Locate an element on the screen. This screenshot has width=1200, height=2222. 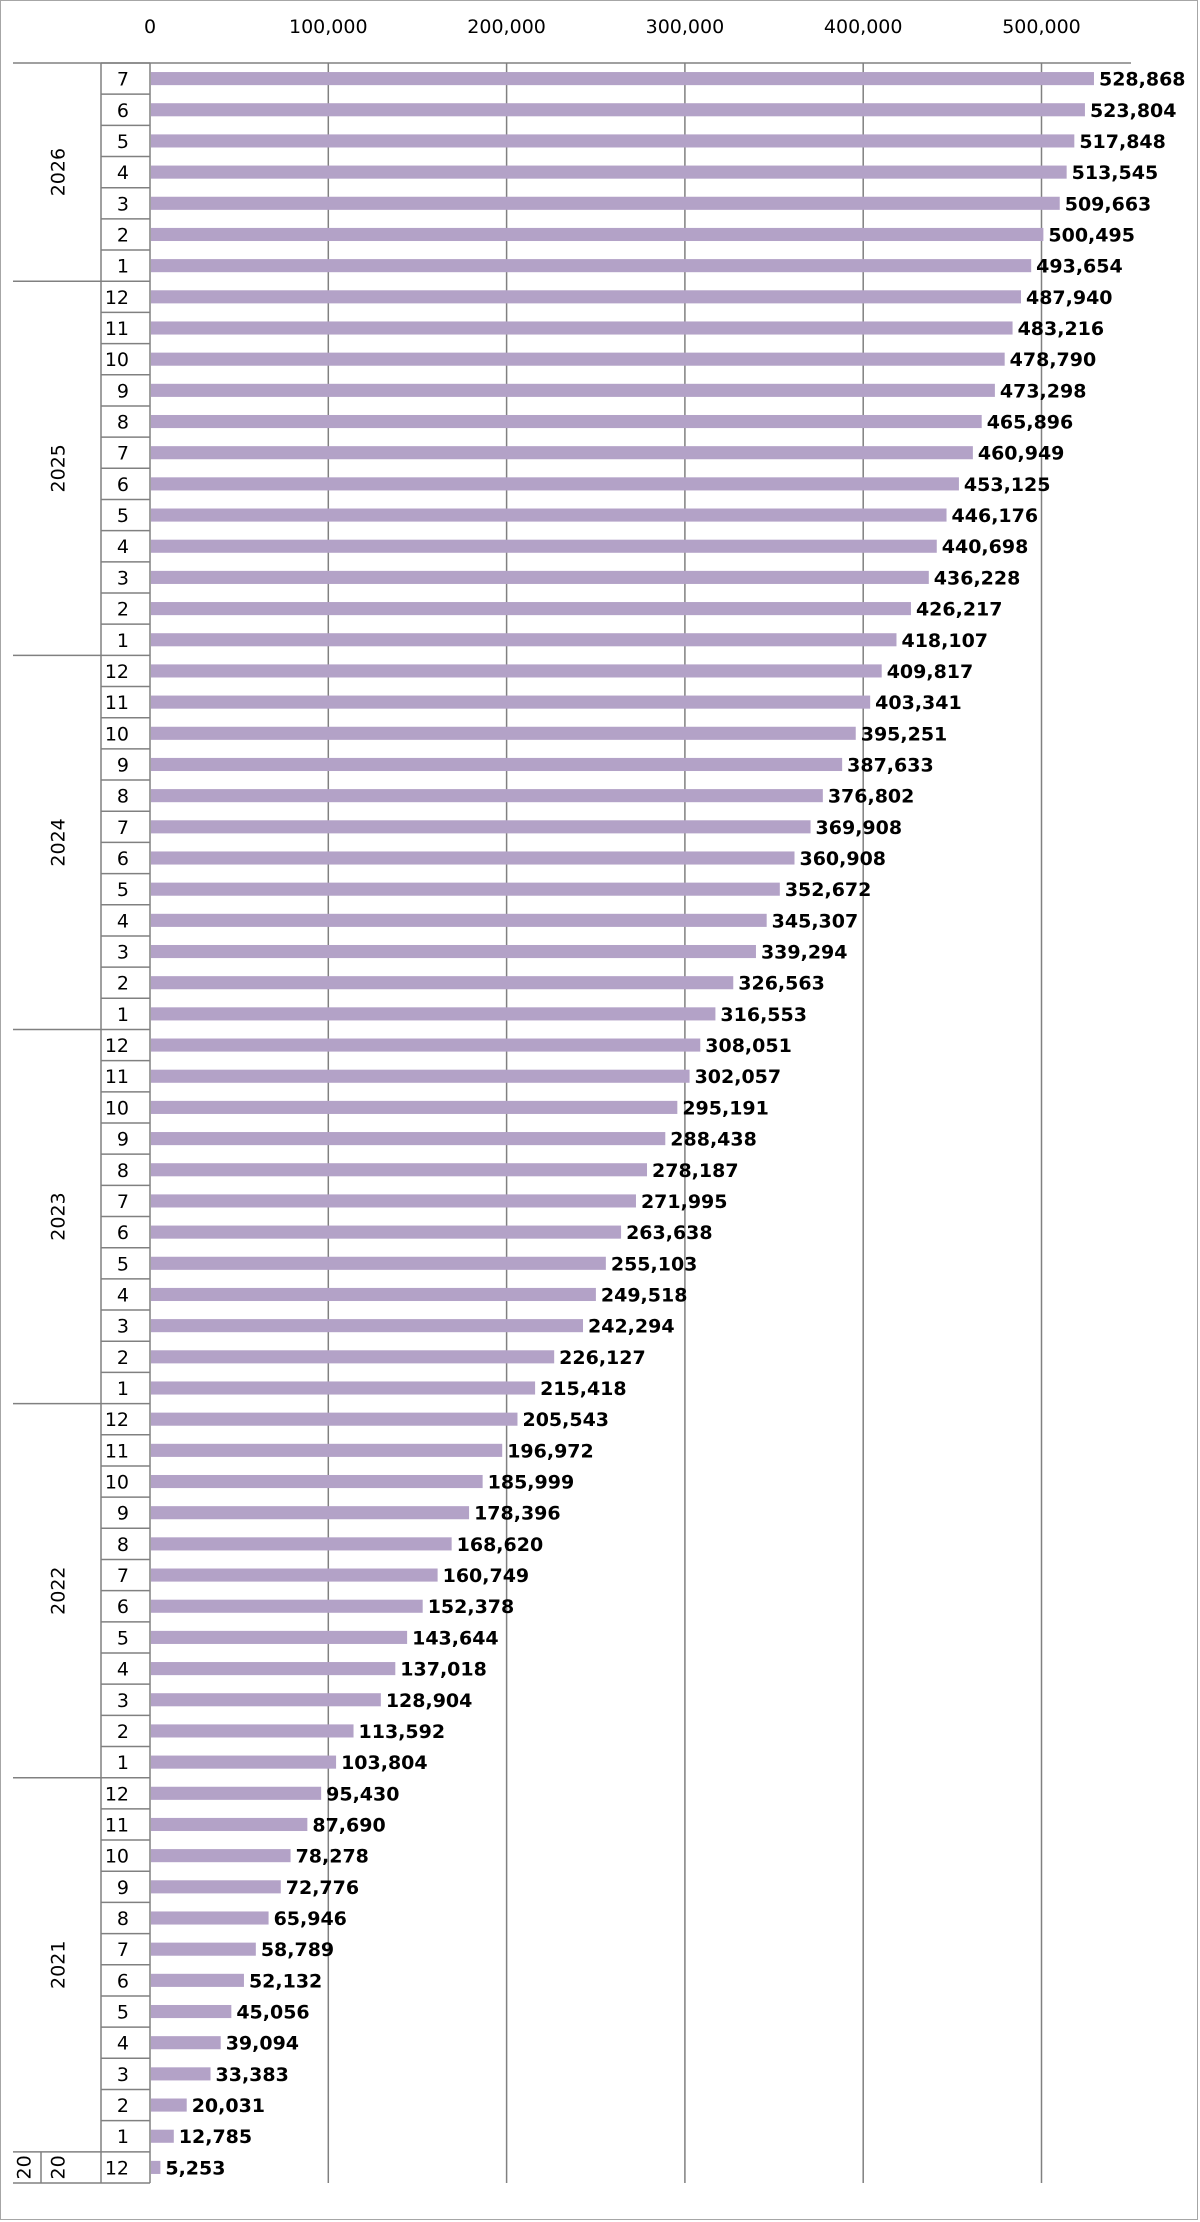
data-label: 20,031 is located at coordinates (228, 2106).